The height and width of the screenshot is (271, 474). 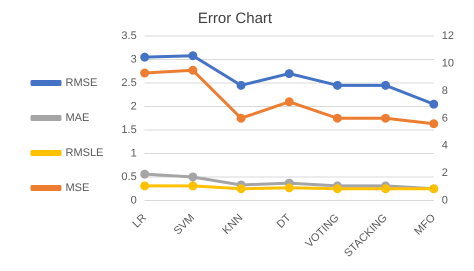 I want to click on y-tick-label: 3.5, so click(x=129, y=36).